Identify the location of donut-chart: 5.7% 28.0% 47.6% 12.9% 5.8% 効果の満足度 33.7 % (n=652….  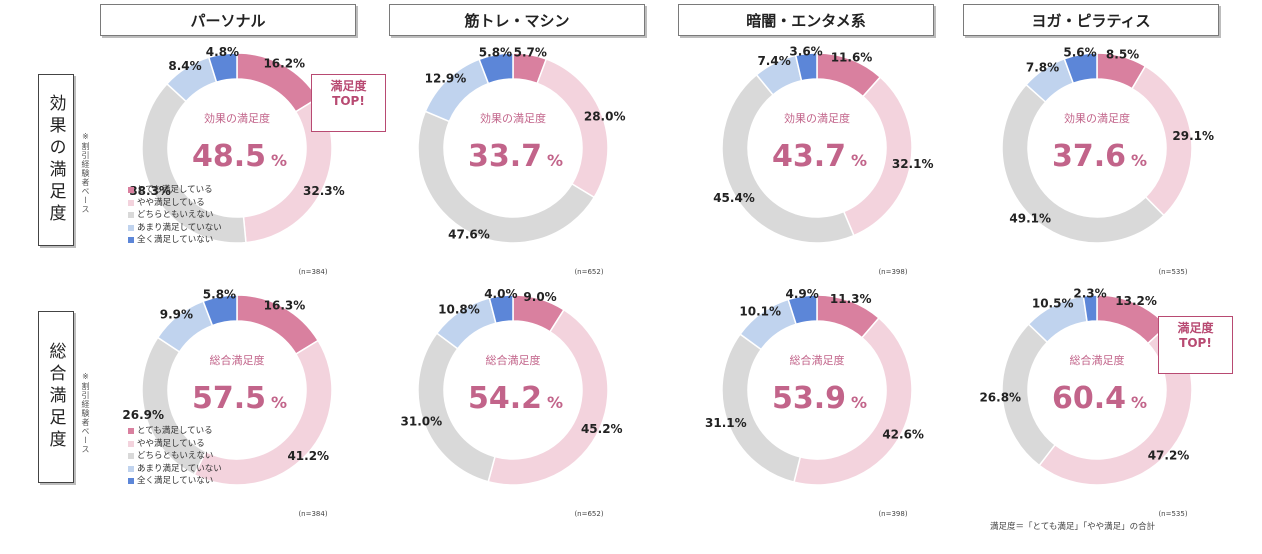
(521, 161).